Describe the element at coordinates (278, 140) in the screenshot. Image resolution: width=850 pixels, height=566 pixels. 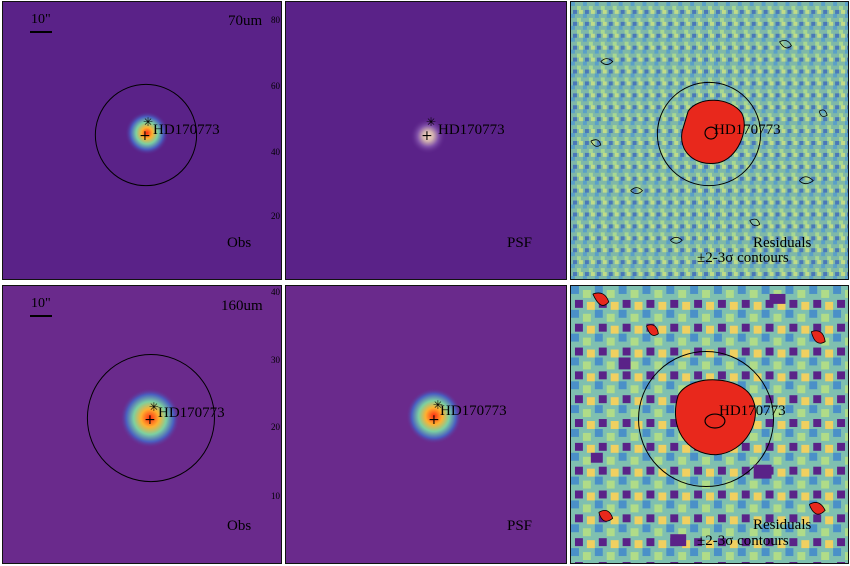
I see `y-axis-ticks-row1: 80 60 40 20` at that location.